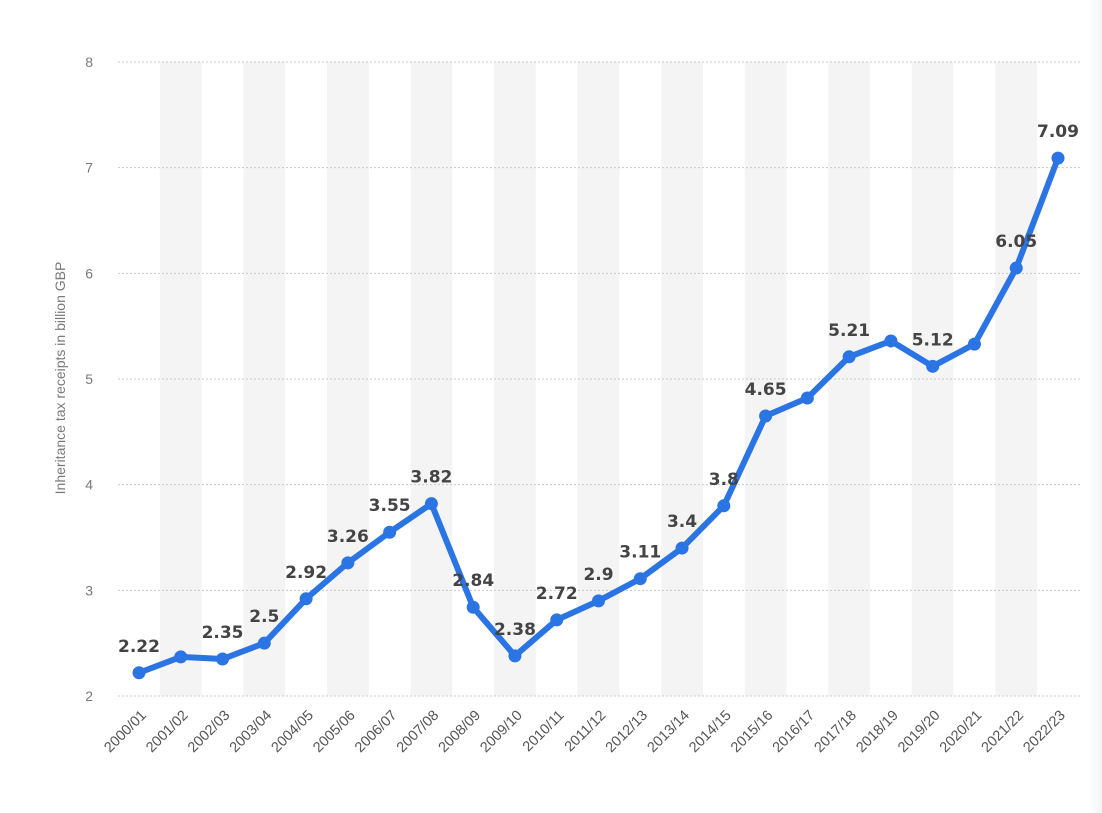 Image resolution: width=1102 pixels, height=813 pixels. I want to click on x-tick-label: 2020/21, so click(961, 732).